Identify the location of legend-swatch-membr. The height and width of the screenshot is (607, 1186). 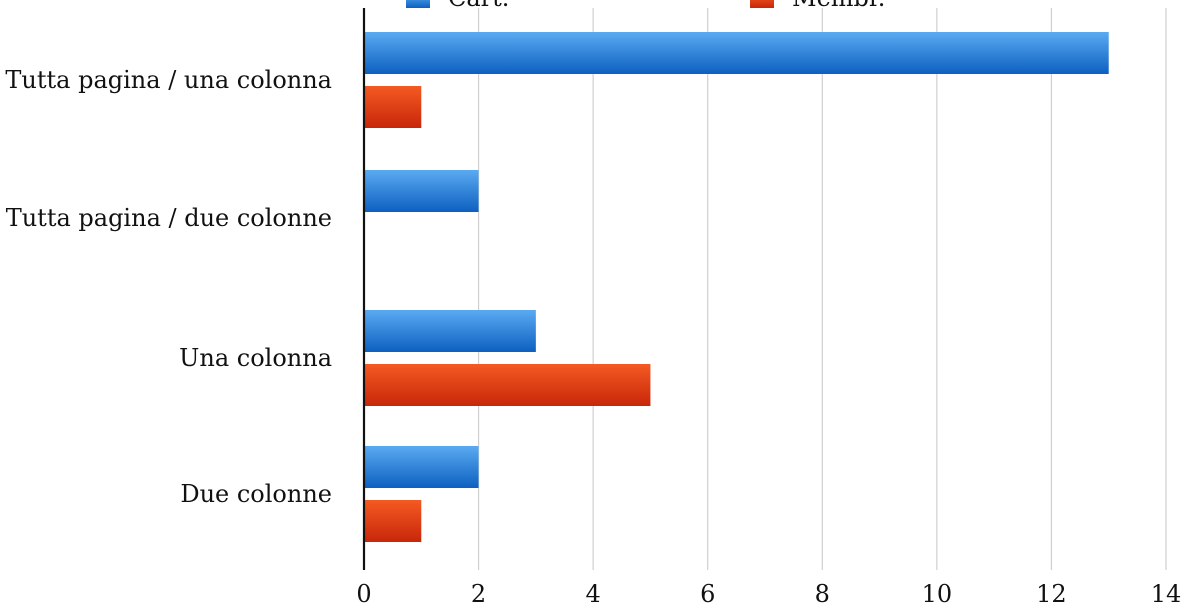
(762, 4).